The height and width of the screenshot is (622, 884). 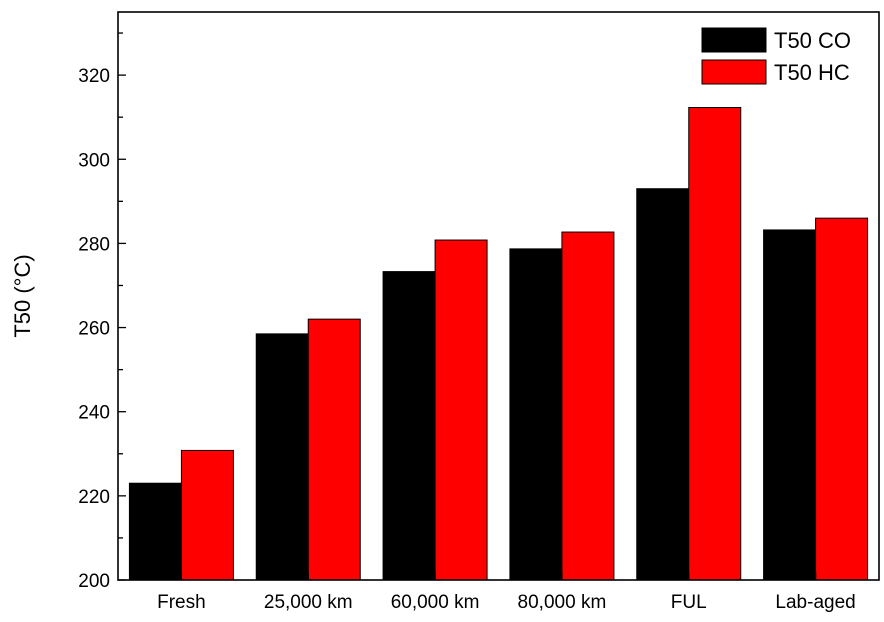 I want to click on x-tick-label: FUL, so click(x=689, y=602).